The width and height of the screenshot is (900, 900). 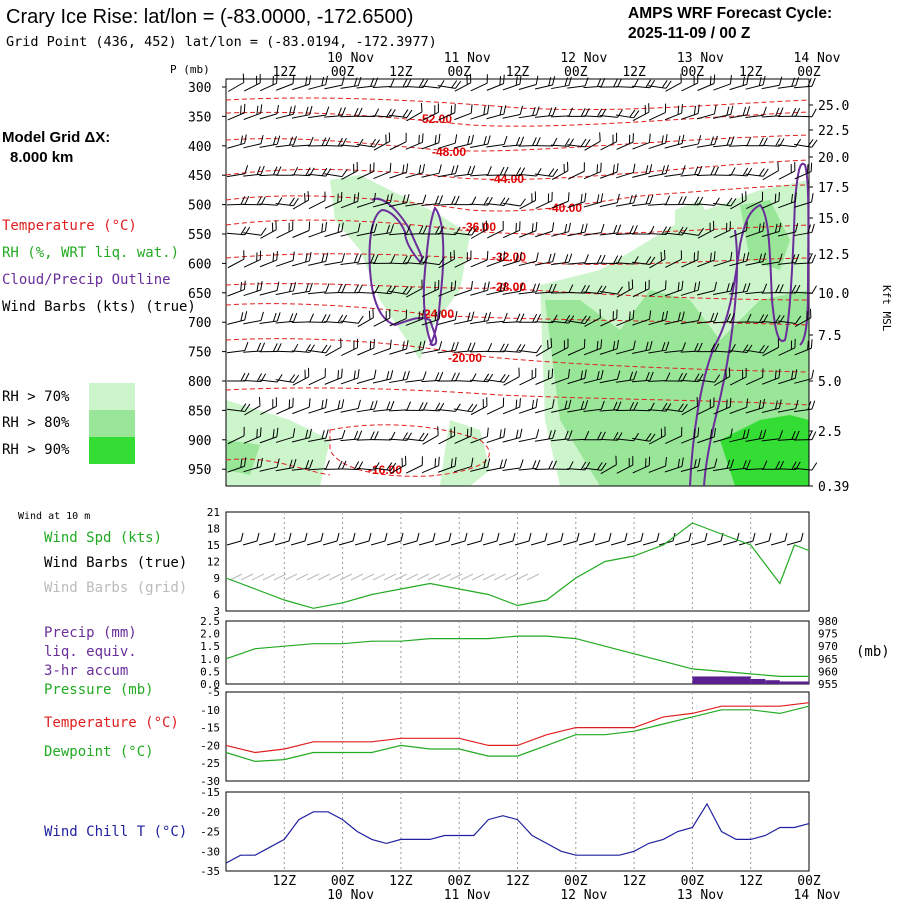 What do you see at coordinates (449, 152) in the screenshot?
I see `isotherm-label: -48.00` at bounding box center [449, 152].